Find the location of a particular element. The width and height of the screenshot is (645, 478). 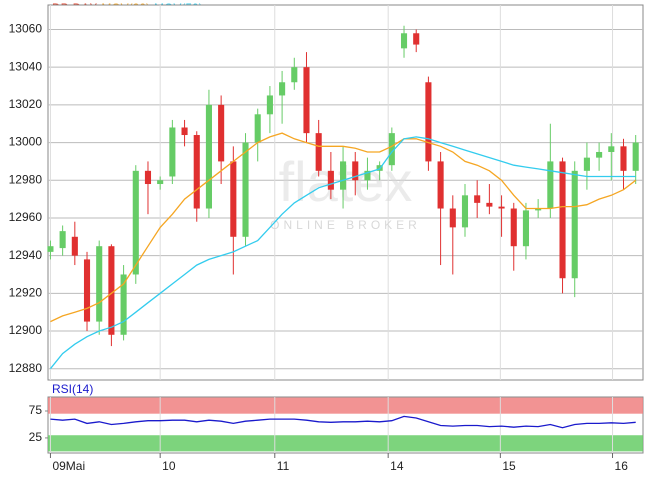

x-tick-label: 14 is located at coordinates (397, 466).